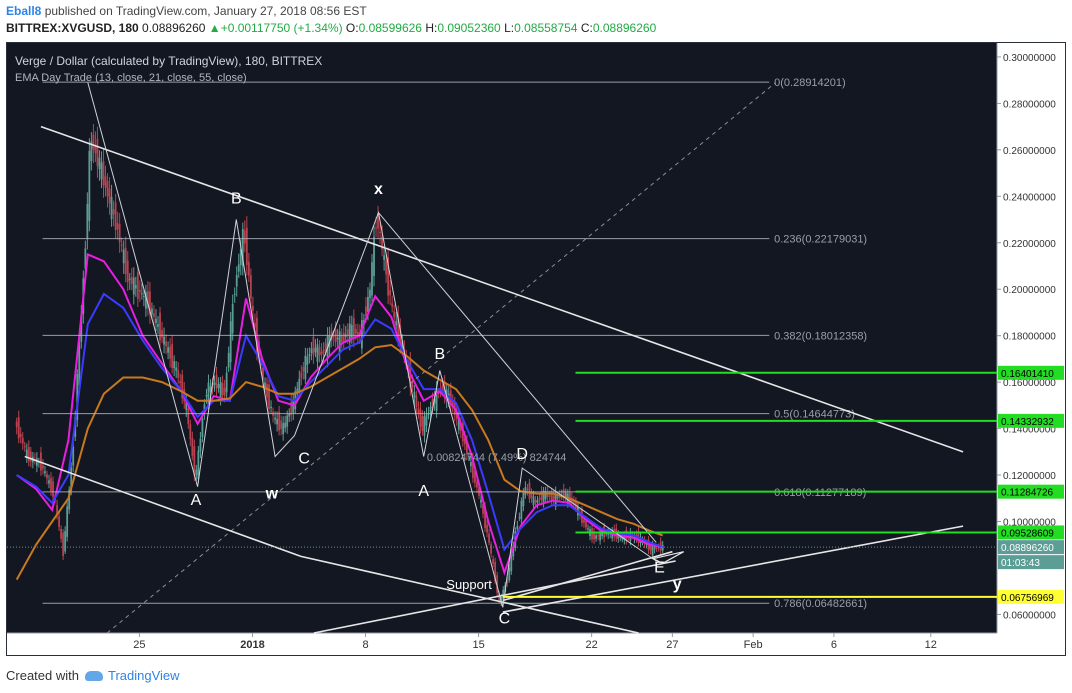 This screenshot has width=1072, height=693. I want to click on y-tick-label: 0.20000000, so click(1029, 290).